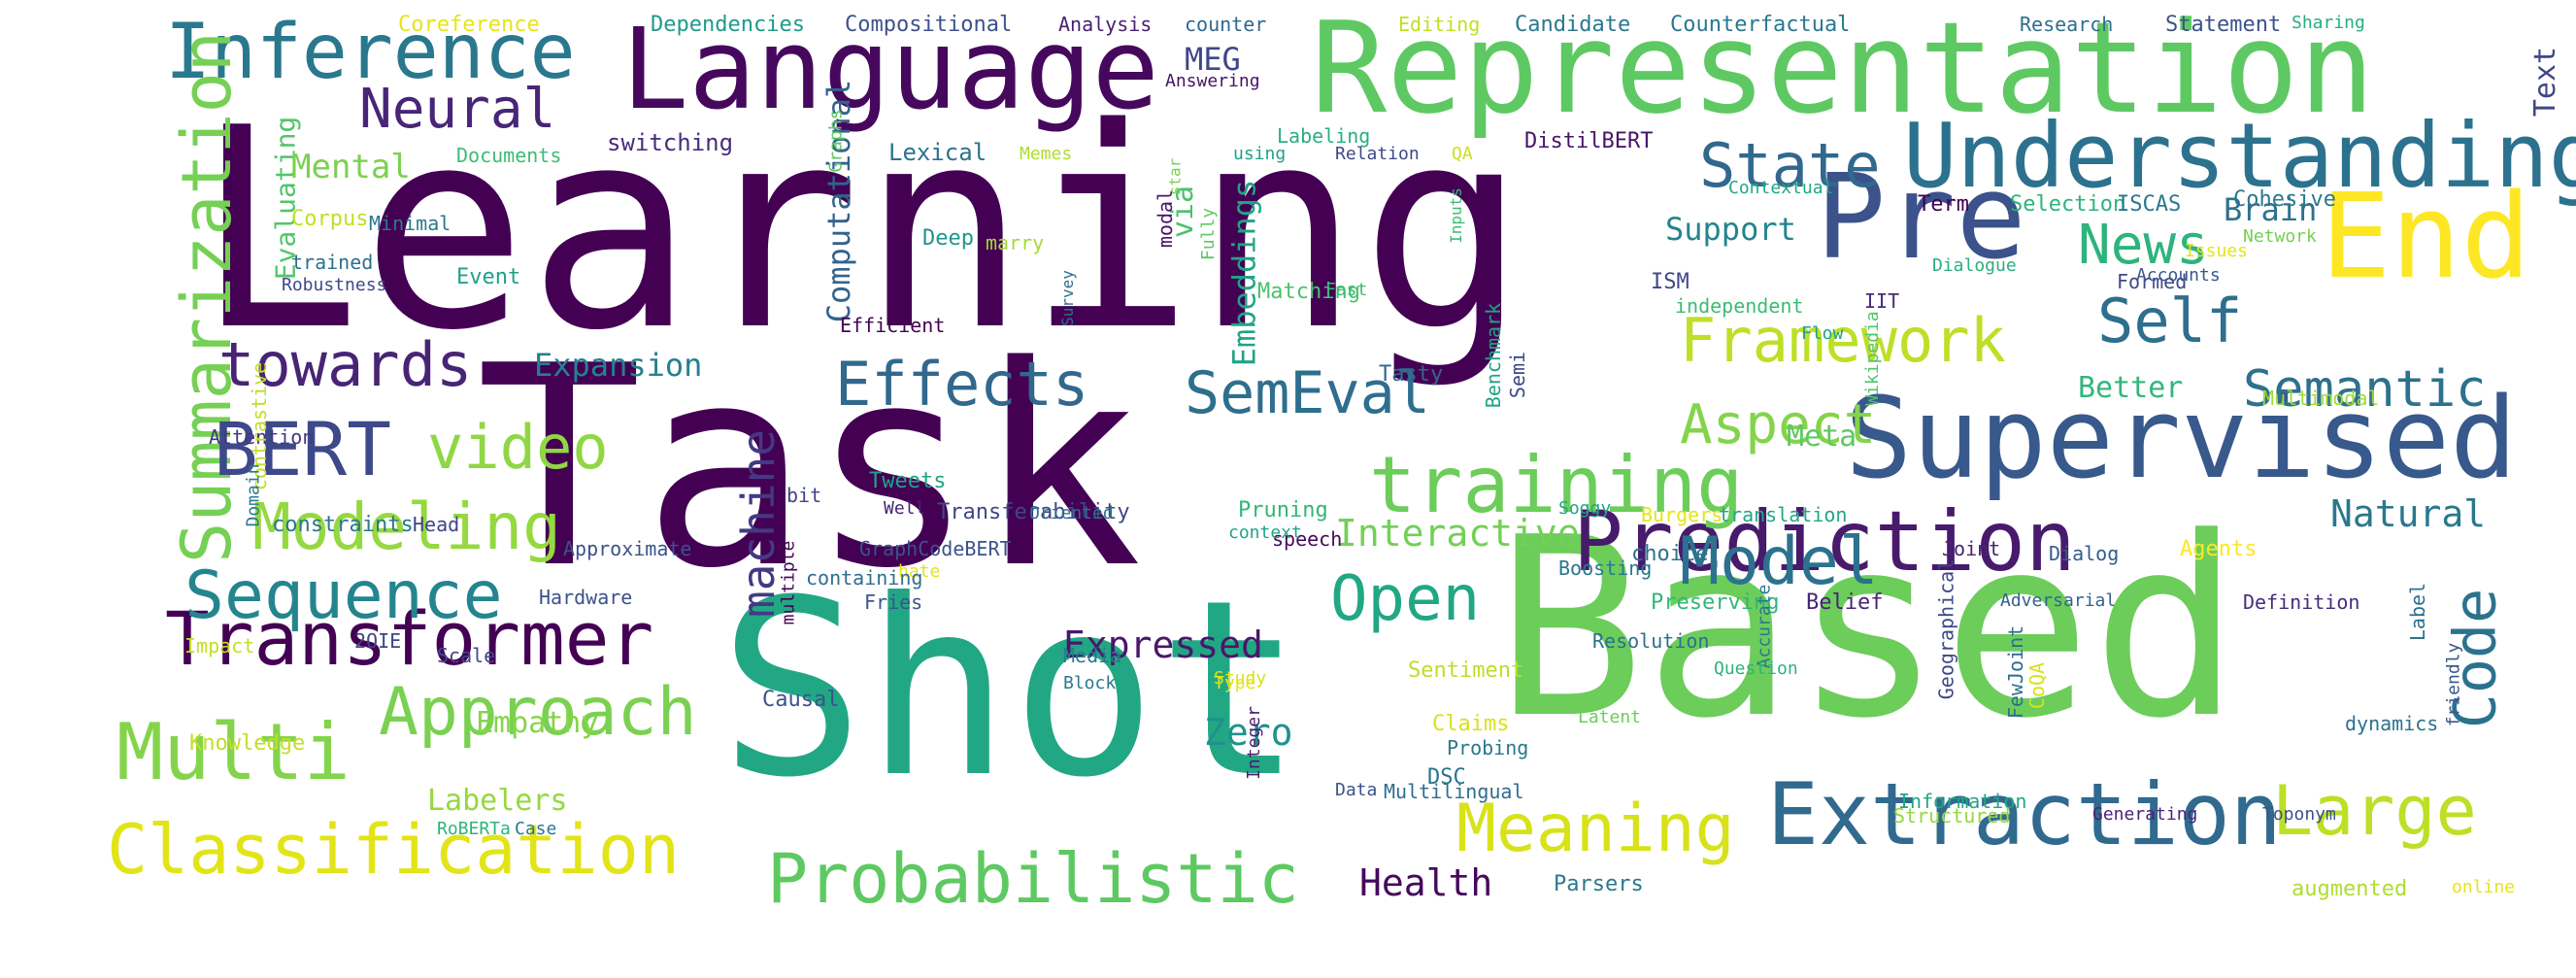 The width and height of the screenshot is (2576, 978). I want to click on word: Fully, so click(1209, 233).